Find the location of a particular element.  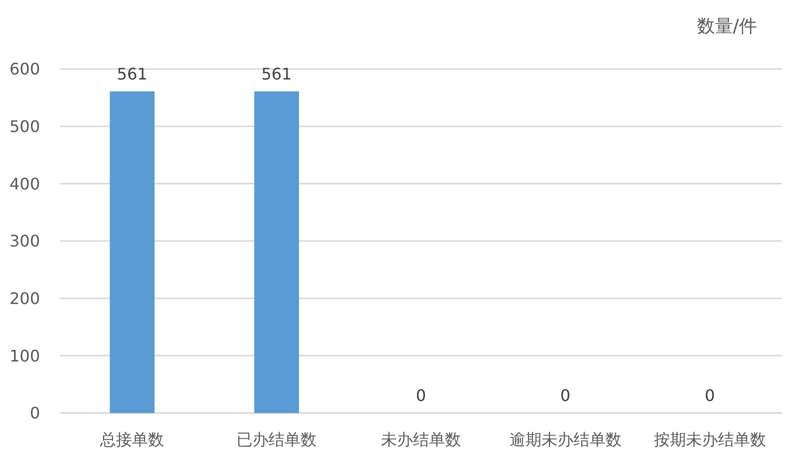

y-axis-title: 数量/件 is located at coordinates (726, 26).